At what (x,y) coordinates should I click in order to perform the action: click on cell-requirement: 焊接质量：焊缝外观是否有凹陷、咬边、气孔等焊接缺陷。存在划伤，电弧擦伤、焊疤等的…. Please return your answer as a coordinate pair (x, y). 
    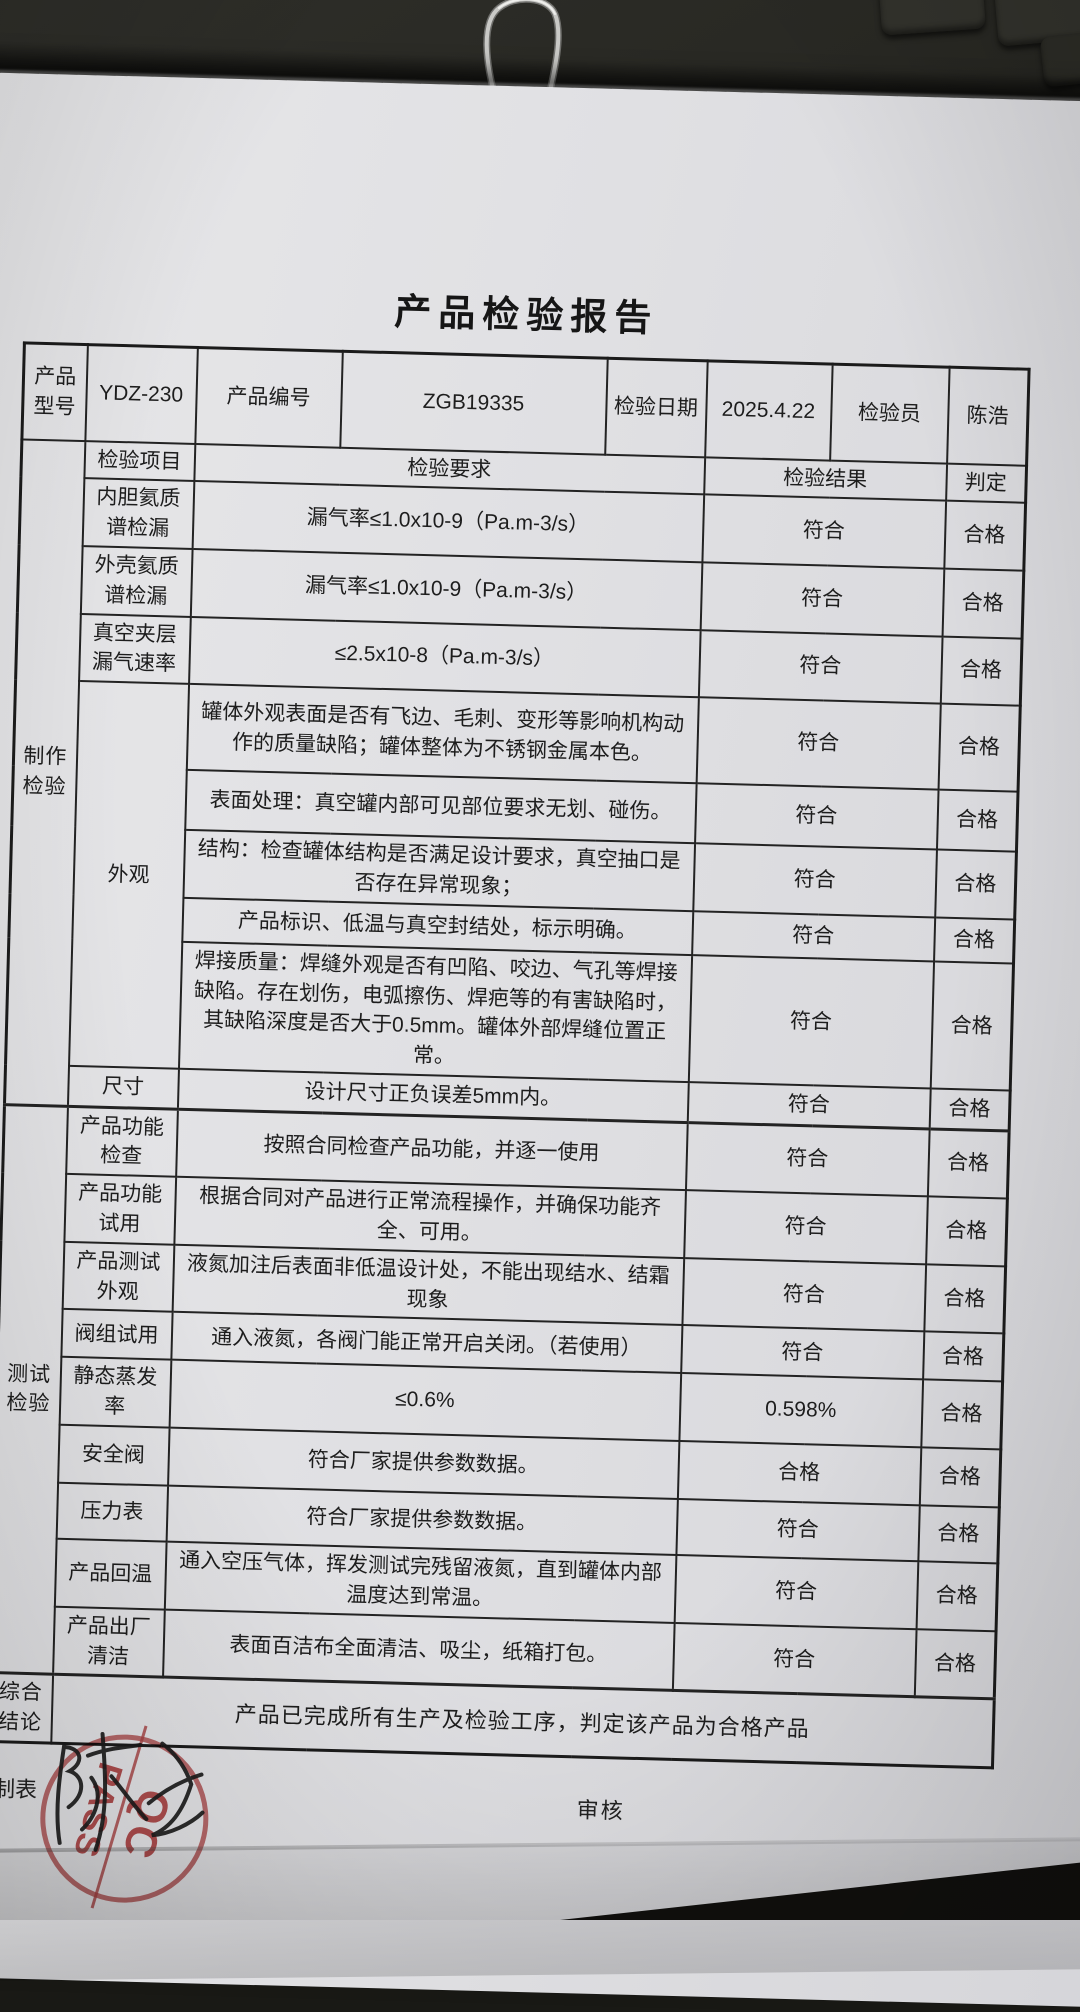
    Looking at the image, I should click on (435, 1012).